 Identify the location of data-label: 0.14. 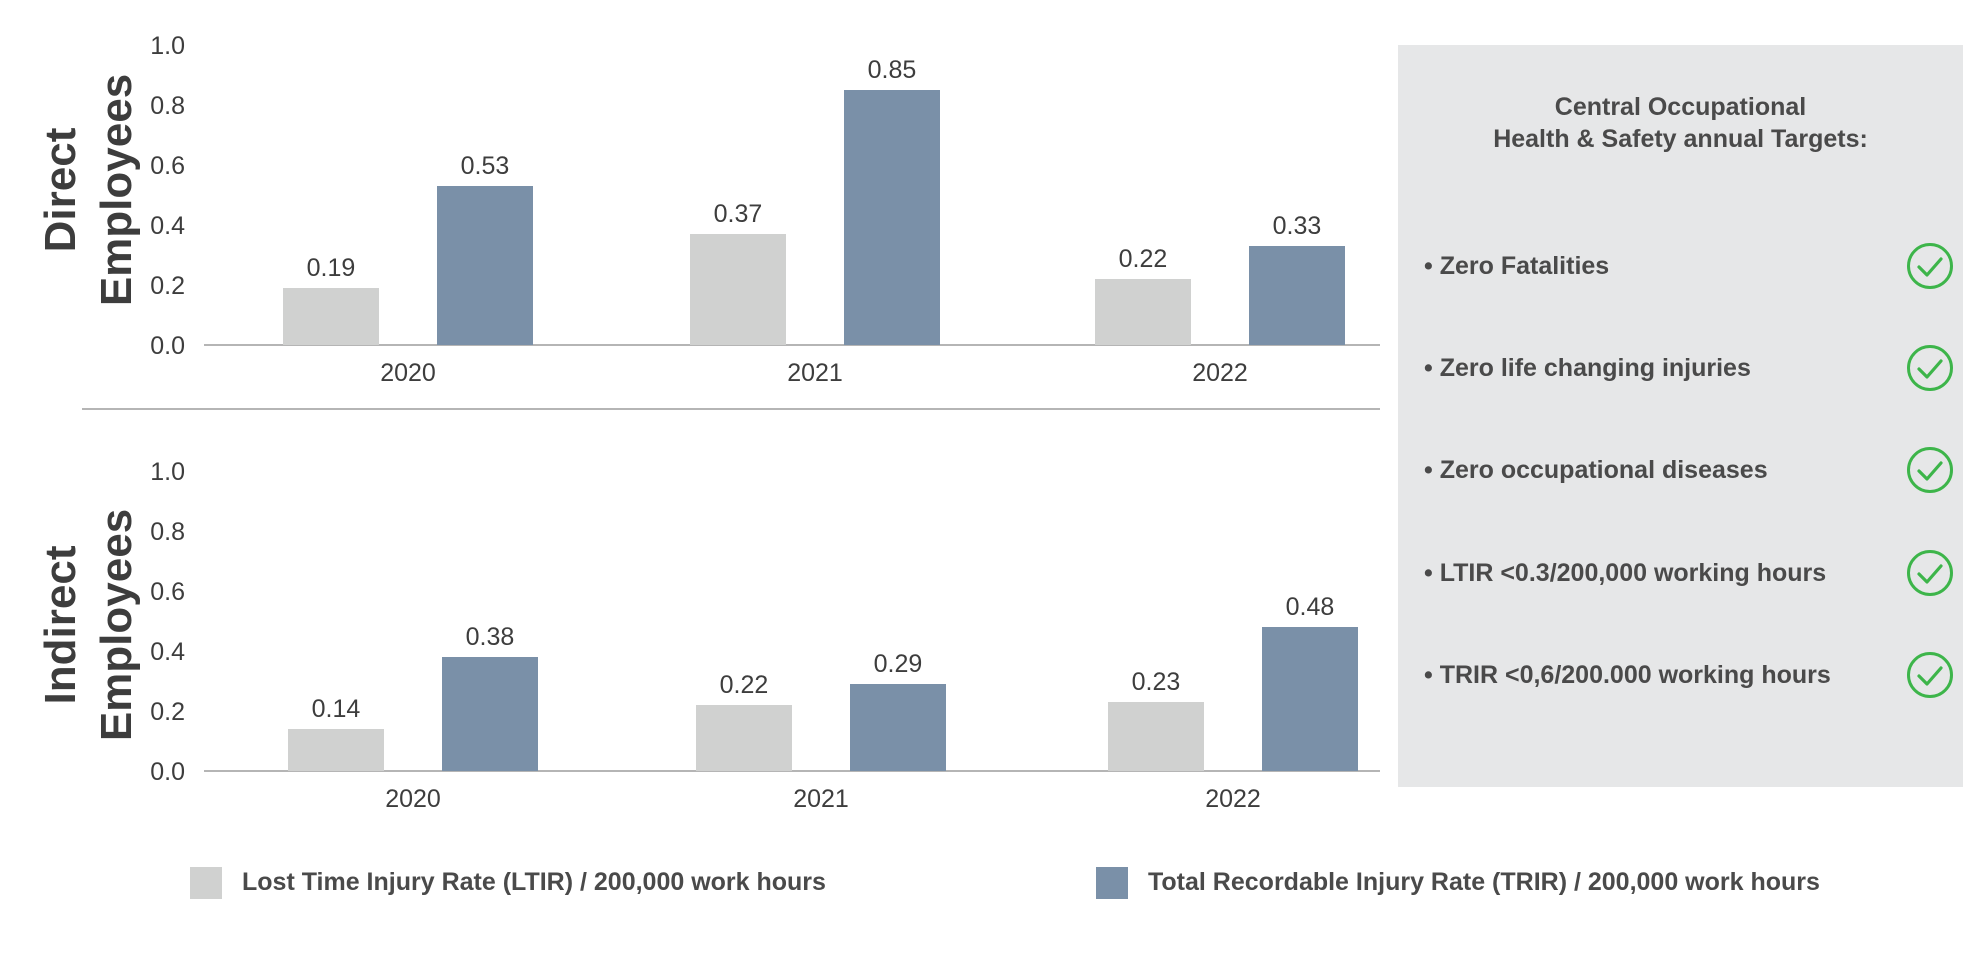
(336, 709).